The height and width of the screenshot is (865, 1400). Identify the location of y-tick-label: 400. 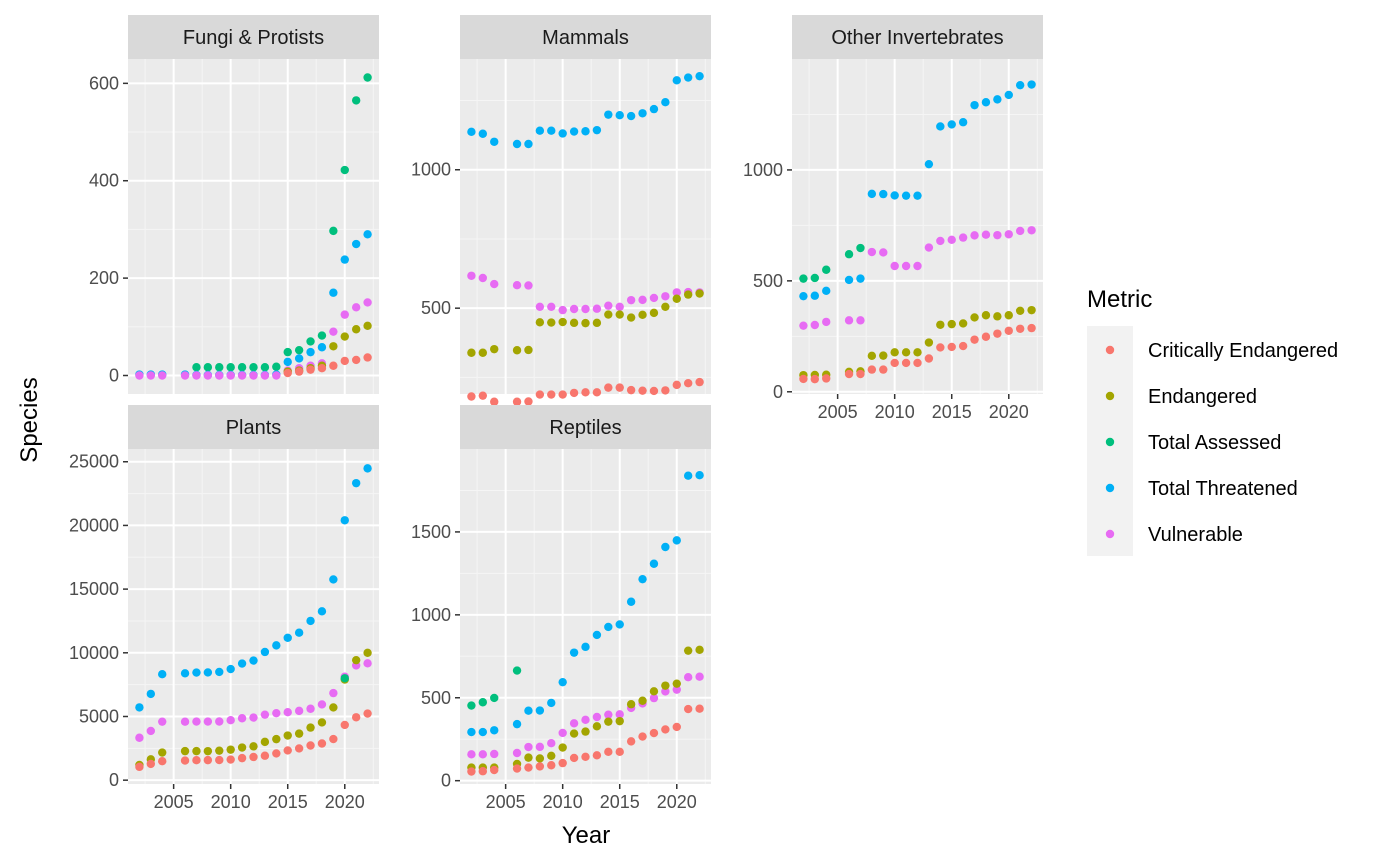
(104, 181).